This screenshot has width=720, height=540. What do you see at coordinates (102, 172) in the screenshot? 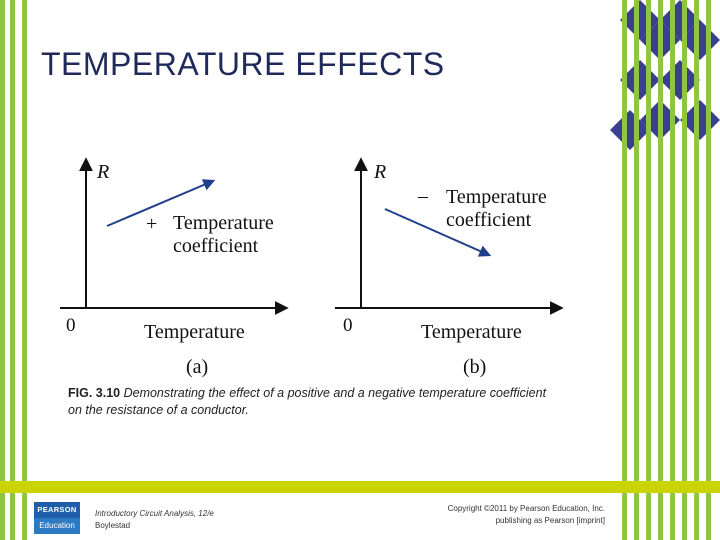
I see `panel-a-y-label: R` at bounding box center [102, 172].